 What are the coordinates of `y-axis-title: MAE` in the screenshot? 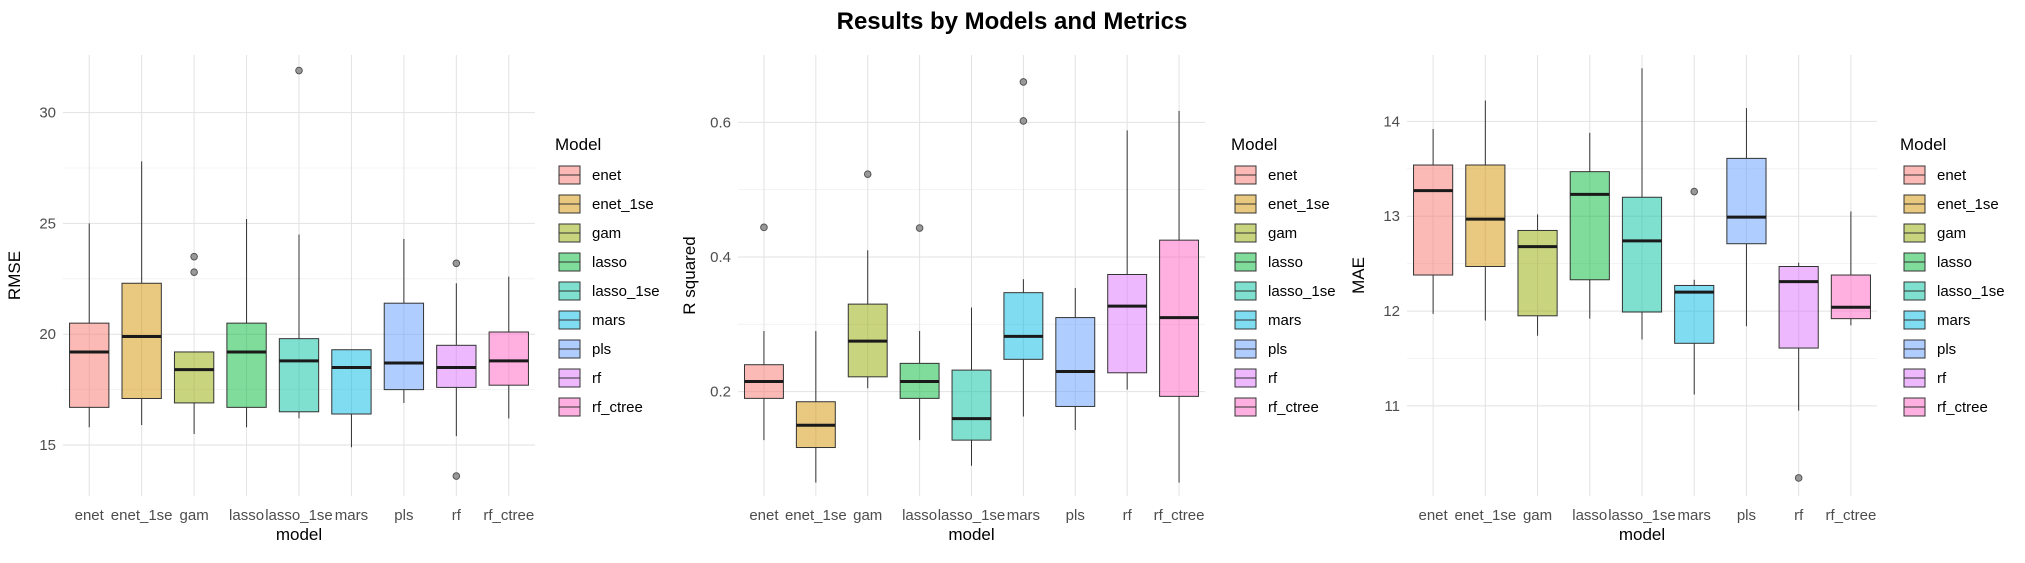 It's located at (1358, 275).